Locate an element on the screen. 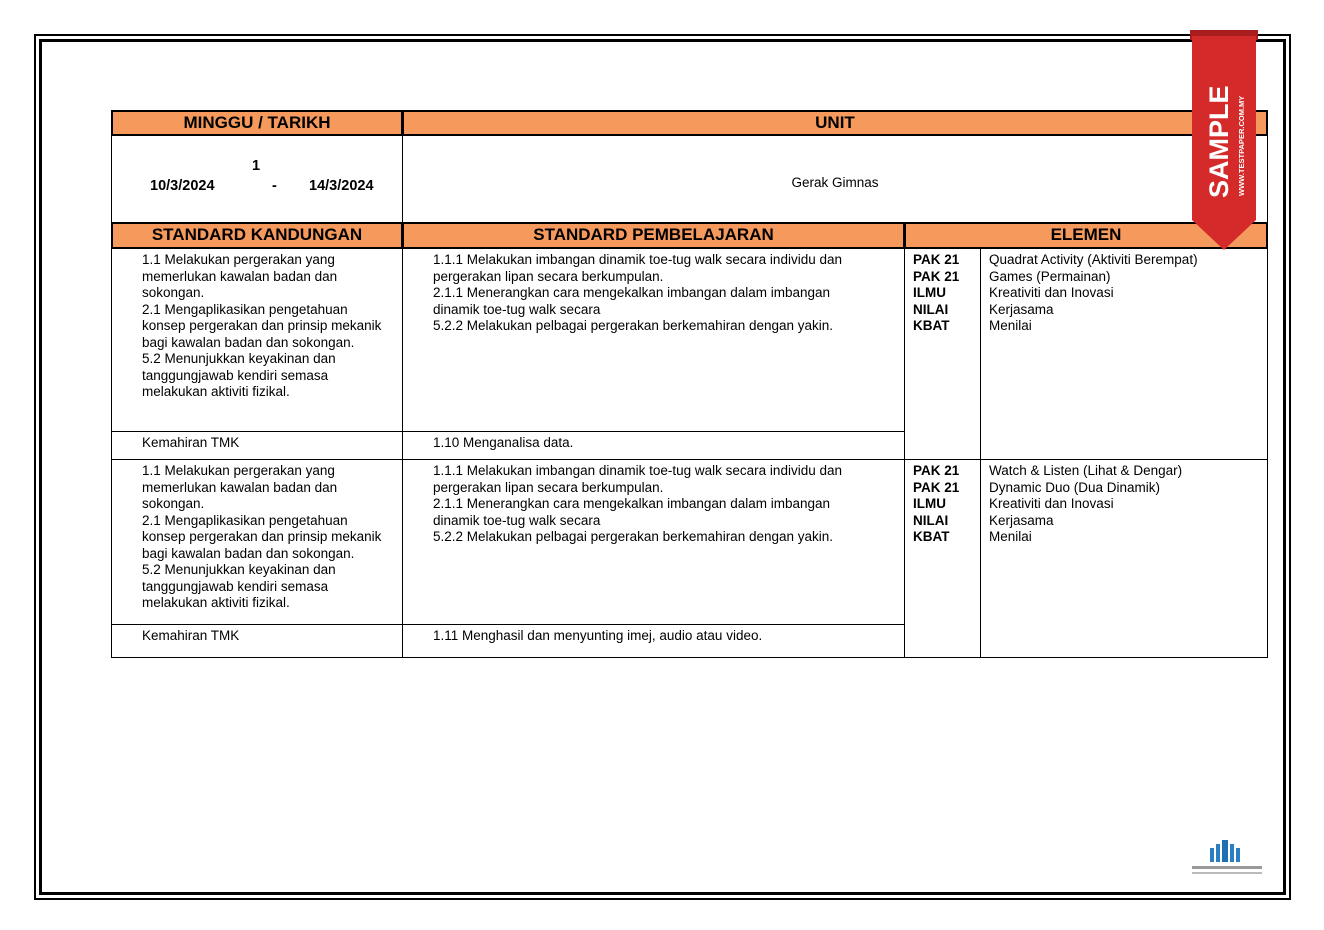 This screenshot has height=930, width=1324. watermark-text: SAMPLE is located at coordinates (1219, 141).